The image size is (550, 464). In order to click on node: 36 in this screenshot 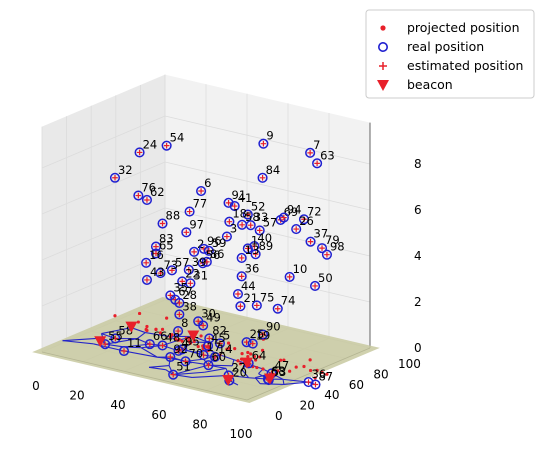, I will do `click(314, 377)`.